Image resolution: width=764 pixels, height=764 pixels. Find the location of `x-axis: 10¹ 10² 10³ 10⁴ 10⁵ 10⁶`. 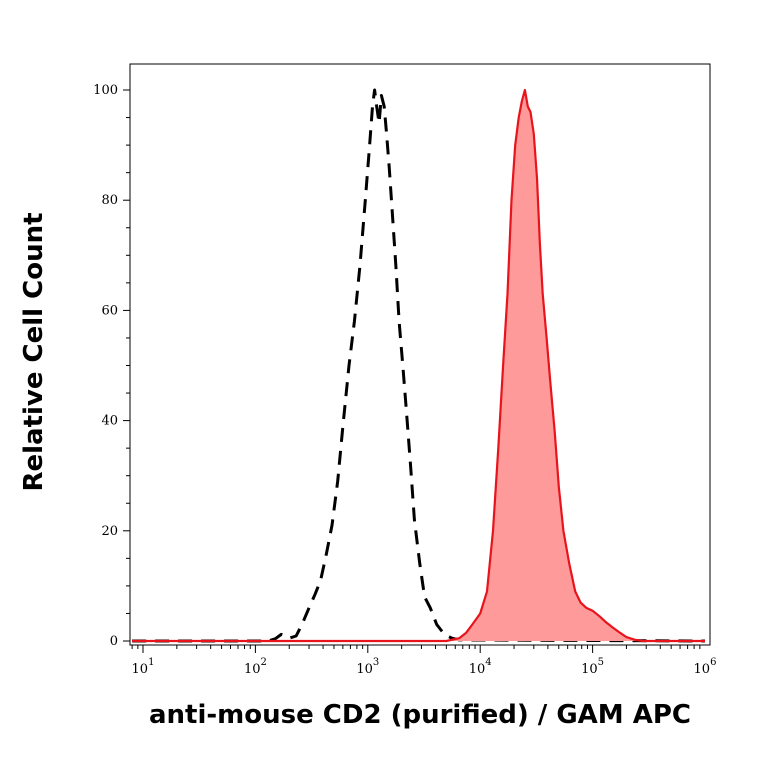

x-axis: 10¹ 10² 10³ 10⁴ 10⁵ 10⁶ is located at coordinates (424, 661).